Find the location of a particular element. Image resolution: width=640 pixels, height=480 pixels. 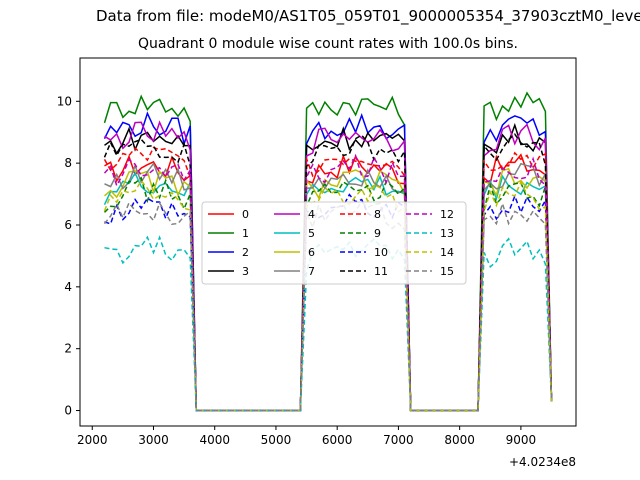

x-tick-label: 2000 is located at coordinates (92, 440).